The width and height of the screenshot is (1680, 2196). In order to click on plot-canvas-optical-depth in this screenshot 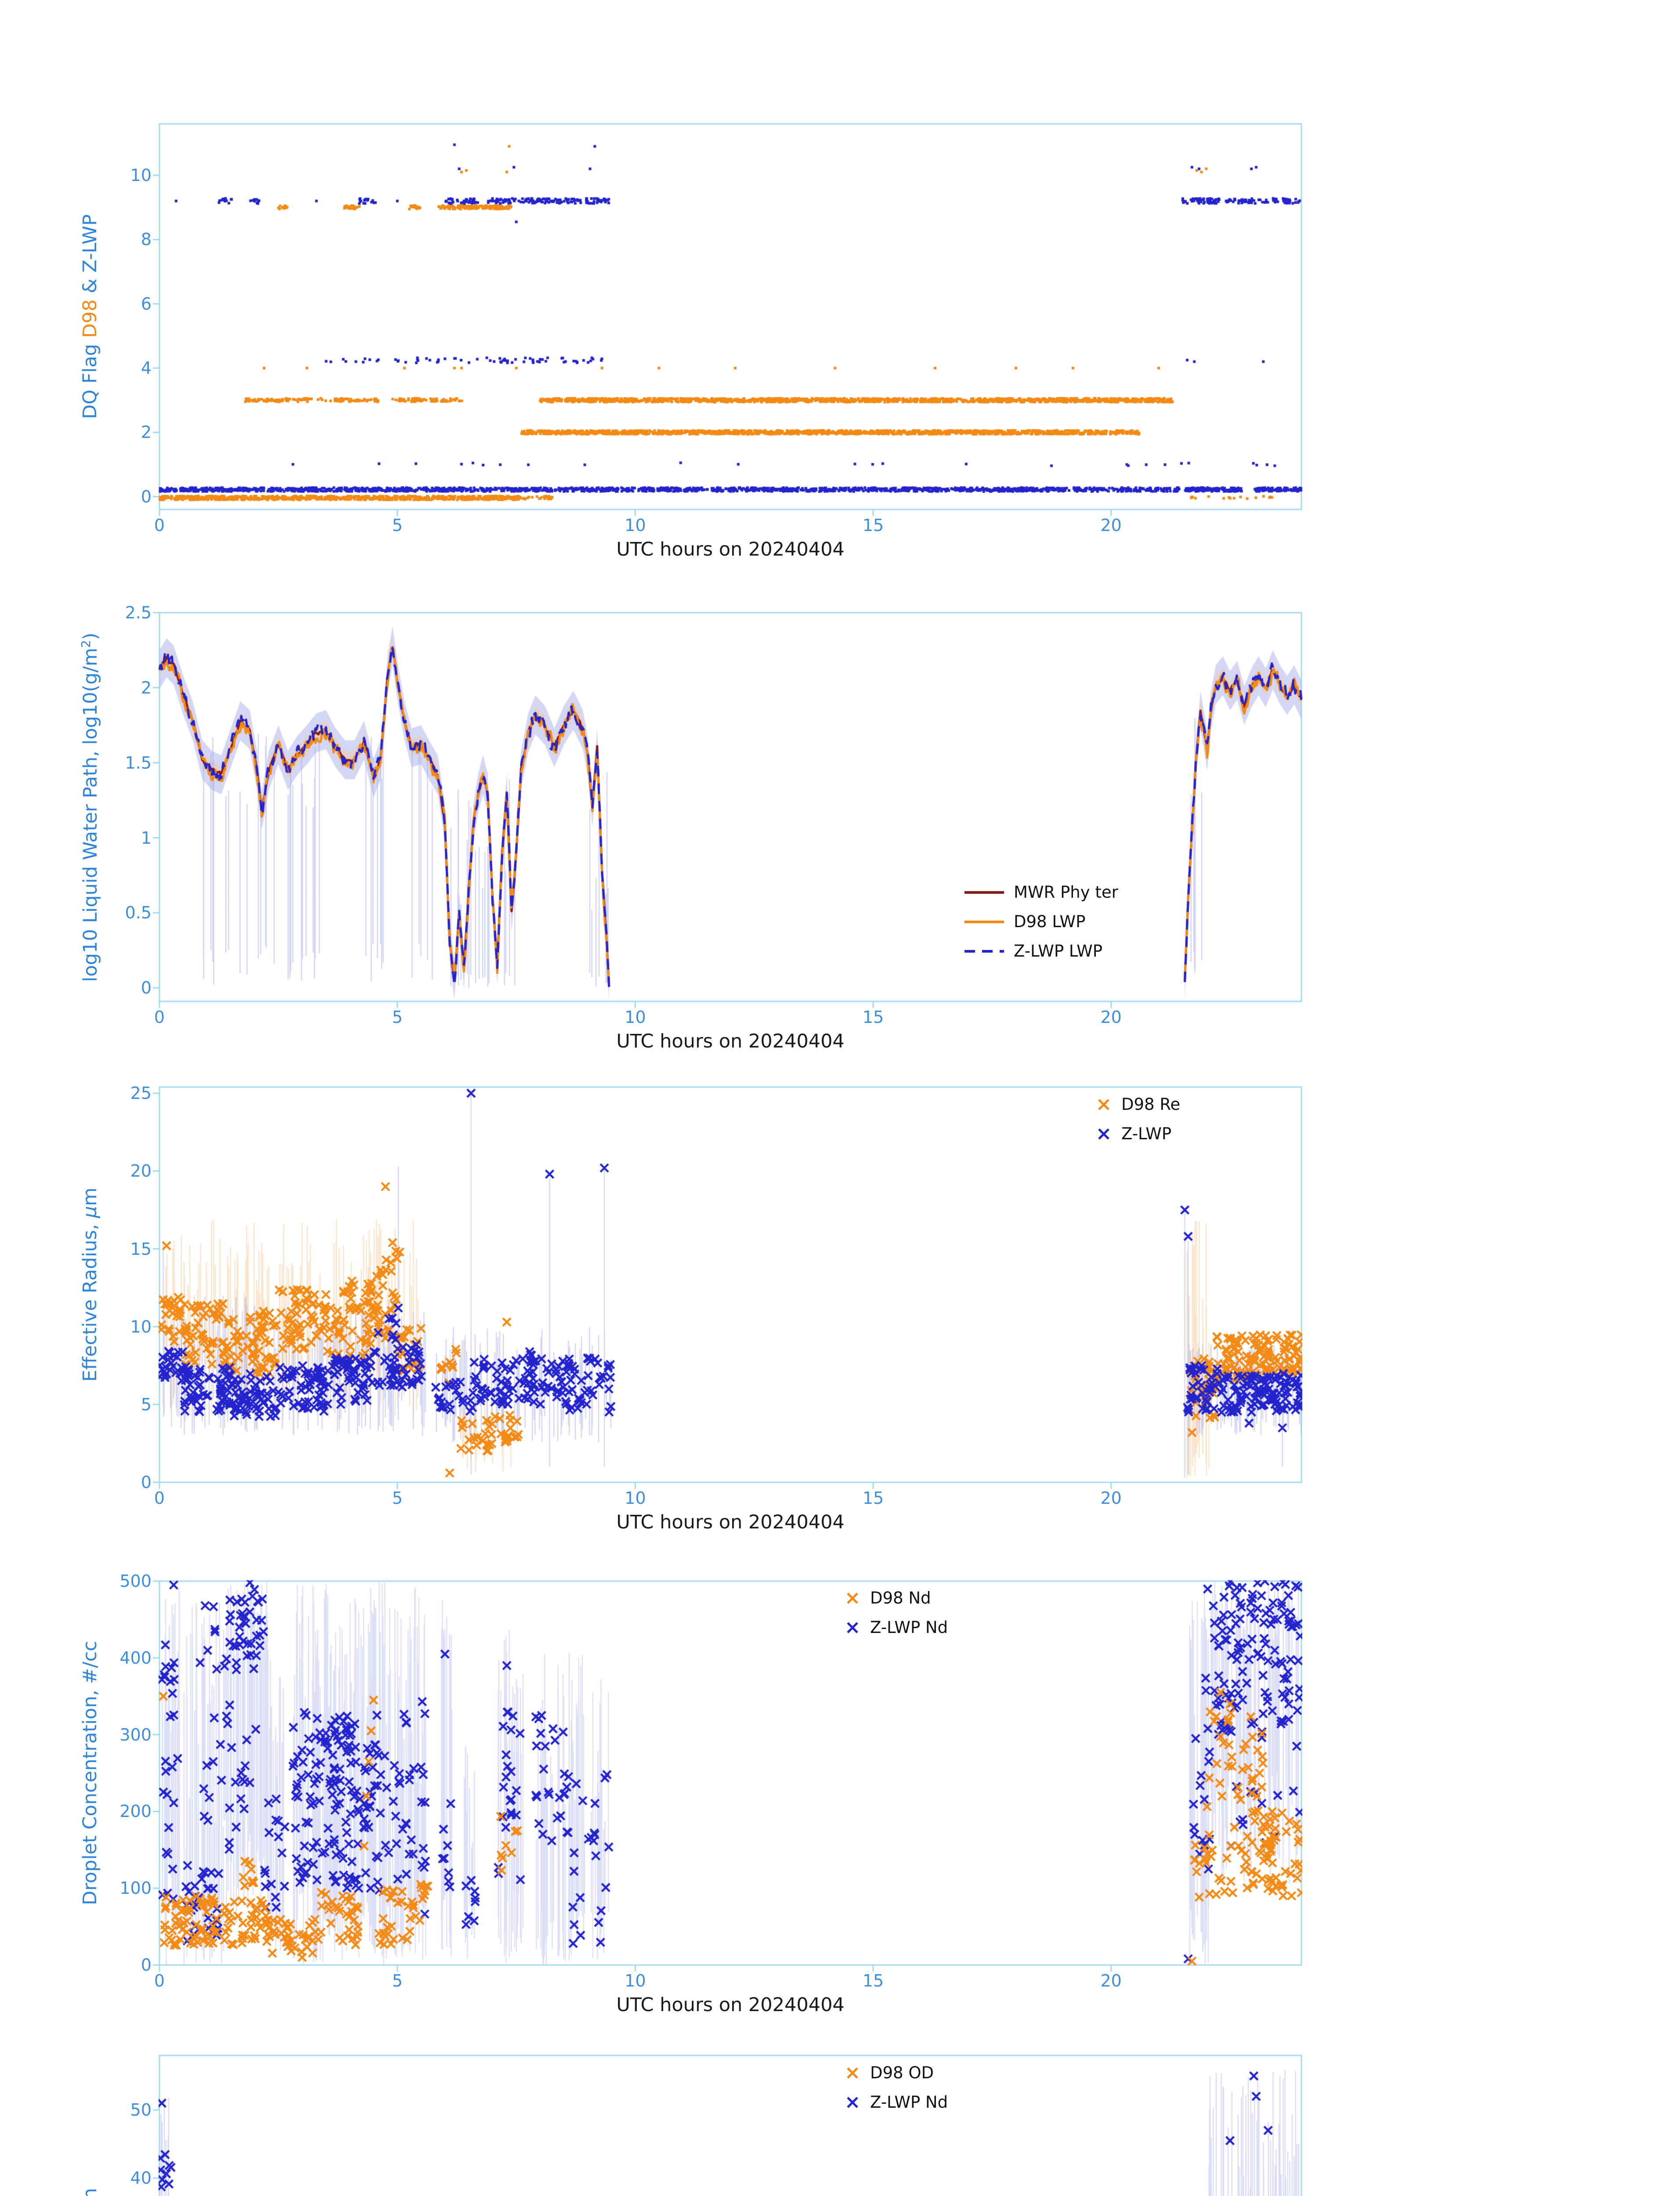, I will do `click(731, 2119)`.